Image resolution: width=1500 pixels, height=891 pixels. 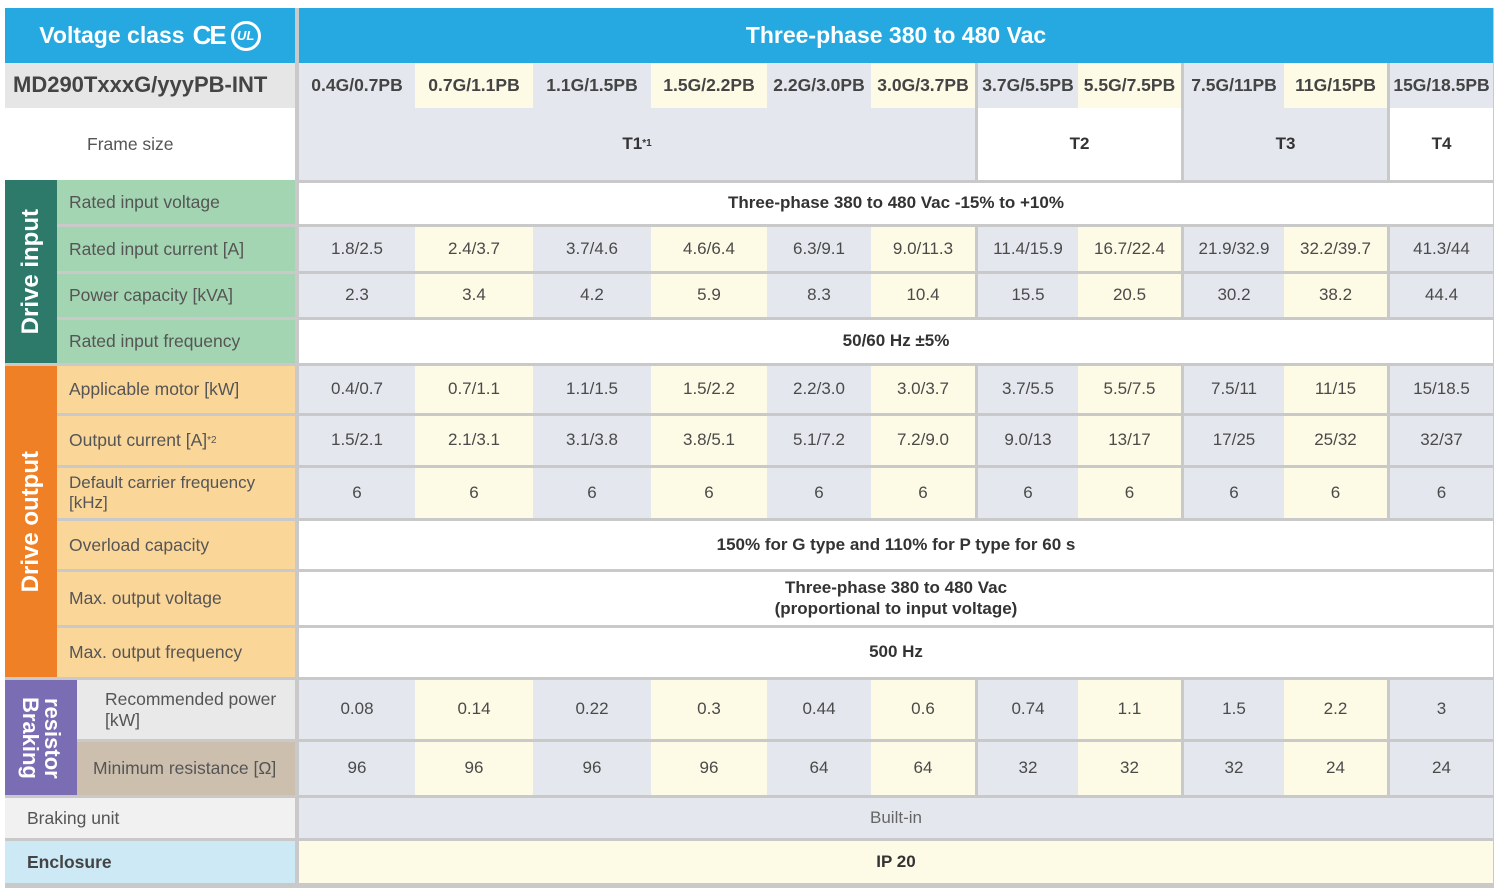 I want to click on model-cell: 5.5G/7.5PB, so click(x=1129, y=85).